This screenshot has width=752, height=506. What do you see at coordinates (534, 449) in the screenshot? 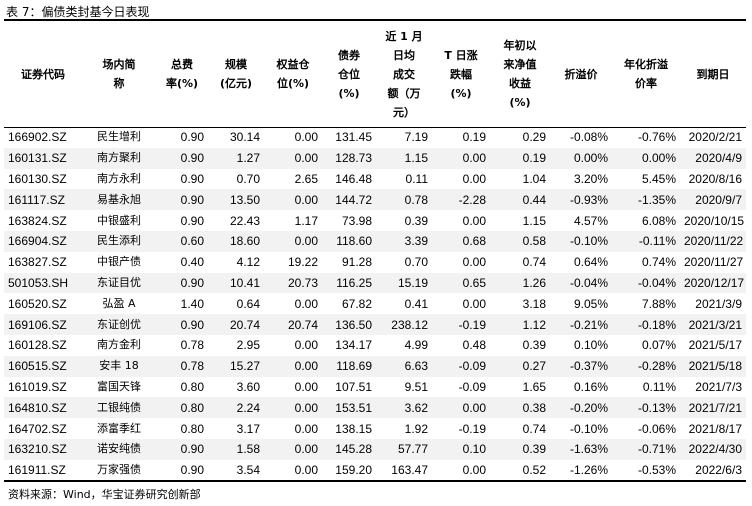
I see `value-cell: 0.39` at bounding box center [534, 449].